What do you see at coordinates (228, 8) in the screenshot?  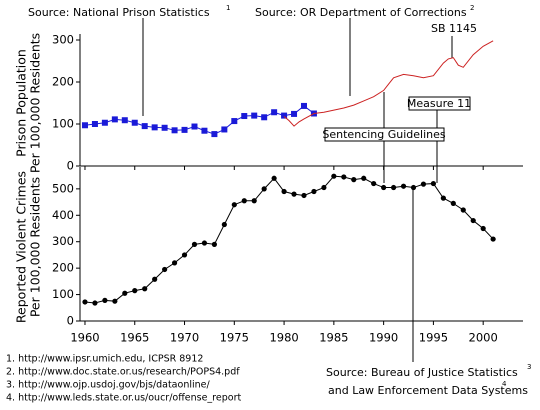 I see `annotation-sup: 1` at bounding box center [228, 8].